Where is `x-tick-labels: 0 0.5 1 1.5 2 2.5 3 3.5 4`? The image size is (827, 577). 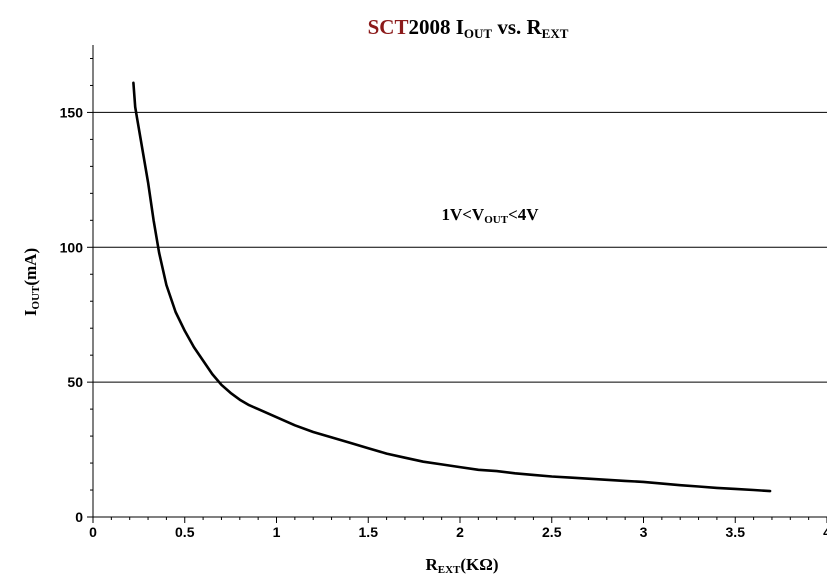
x-tick-labels: 0 0.5 1 1.5 2 2.5 3 3.5 4 is located at coordinates (458, 532).